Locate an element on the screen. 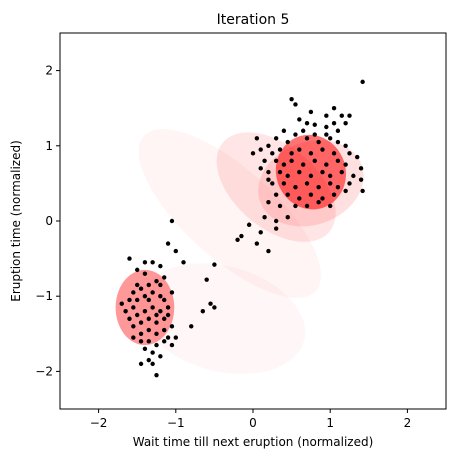 The height and width of the screenshot is (463, 457). x-tick-label: 1 is located at coordinates (330, 423).